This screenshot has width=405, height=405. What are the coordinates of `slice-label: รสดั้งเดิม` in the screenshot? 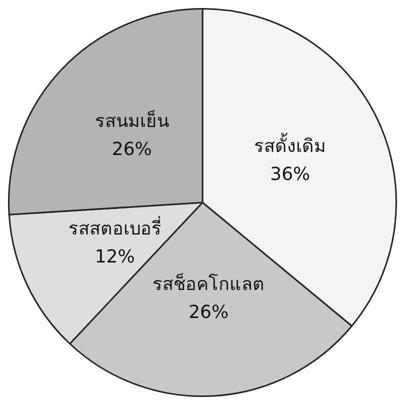 It's located at (290, 144).